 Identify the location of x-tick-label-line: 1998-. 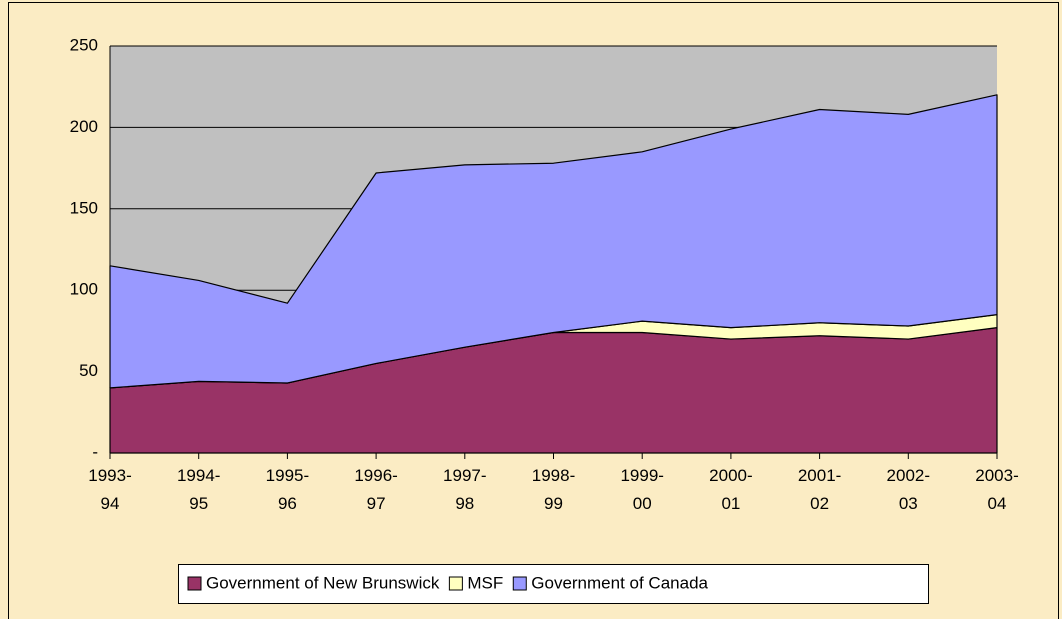
(553, 475).